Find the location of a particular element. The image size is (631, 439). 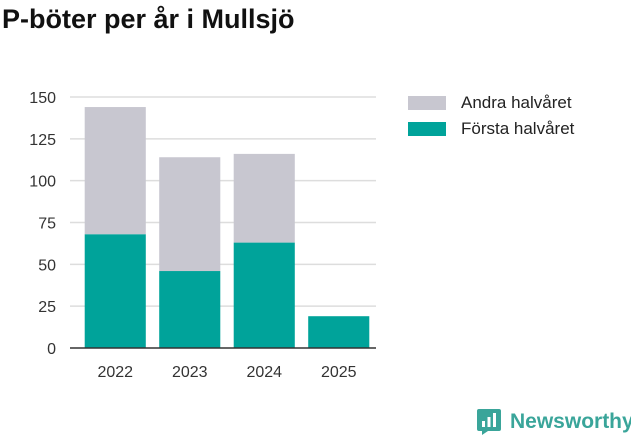

y-tick-label: 125 is located at coordinates (42, 140).